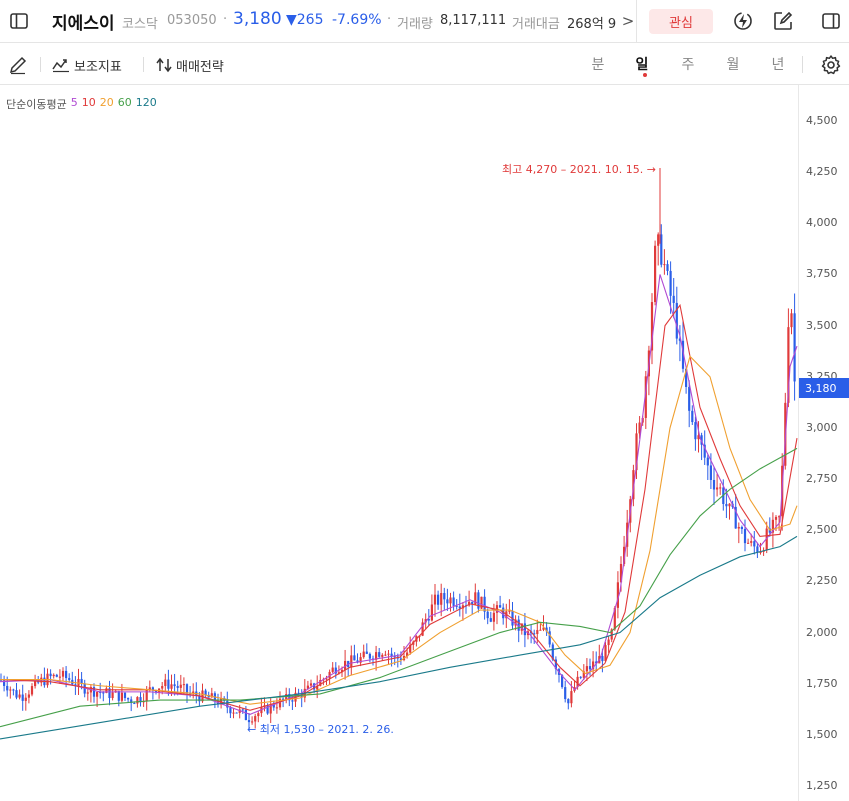 This screenshot has width=849, height=801. What do you see at coordinates (87, 65) in the screenshot?
I see `indicator-button: 보조지표` at bounding box center [87, 65].